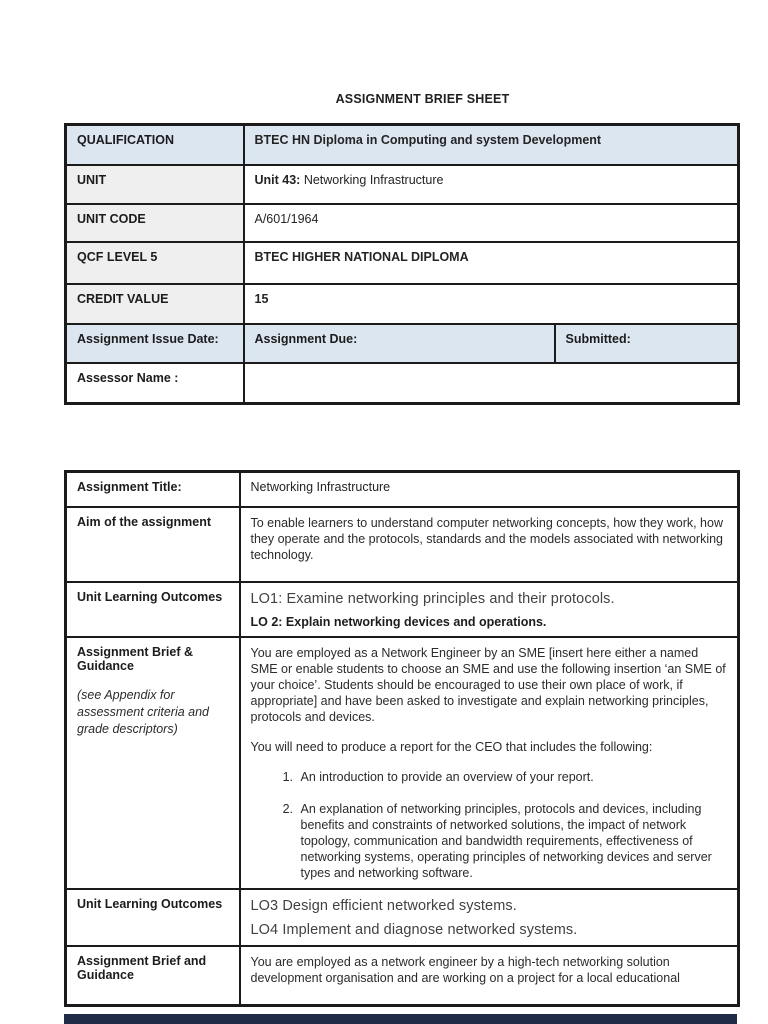  What do you see at coordinates (372, 179) in the screenshot?
I see `unit-name: Networking Infrastructure` at bounding box center [372, 179].